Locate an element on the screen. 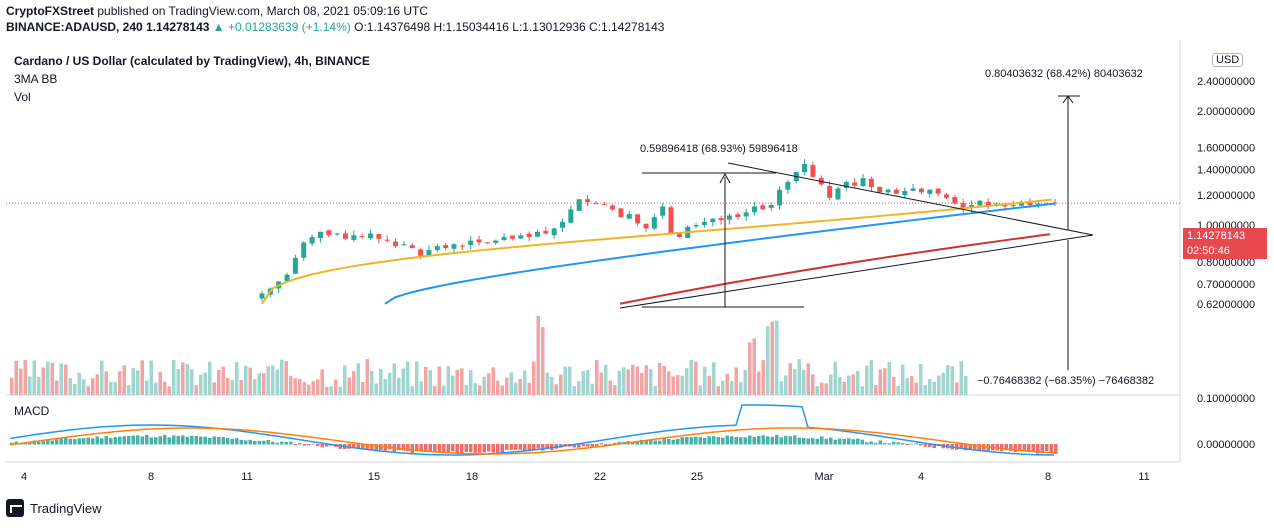  ma-fast-line is located at coordinates (657, 251).